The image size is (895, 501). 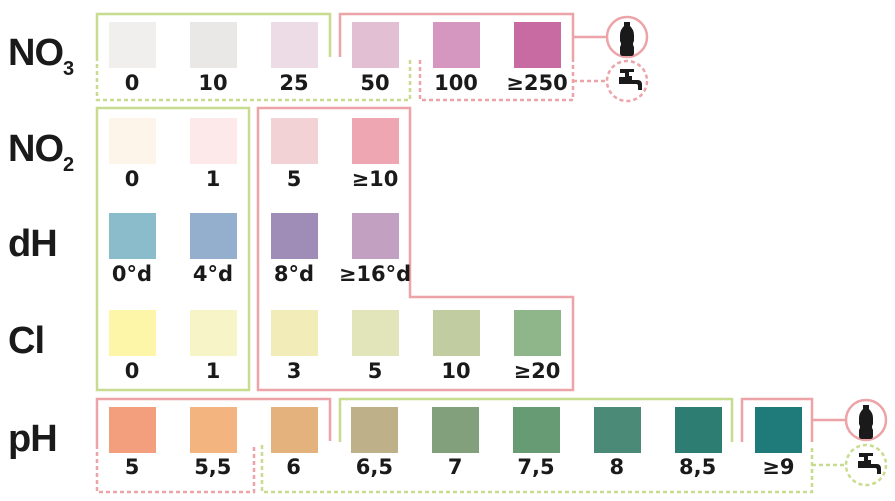 I want to click on ph-value-label: 8,5, so click(x=697, y=467).